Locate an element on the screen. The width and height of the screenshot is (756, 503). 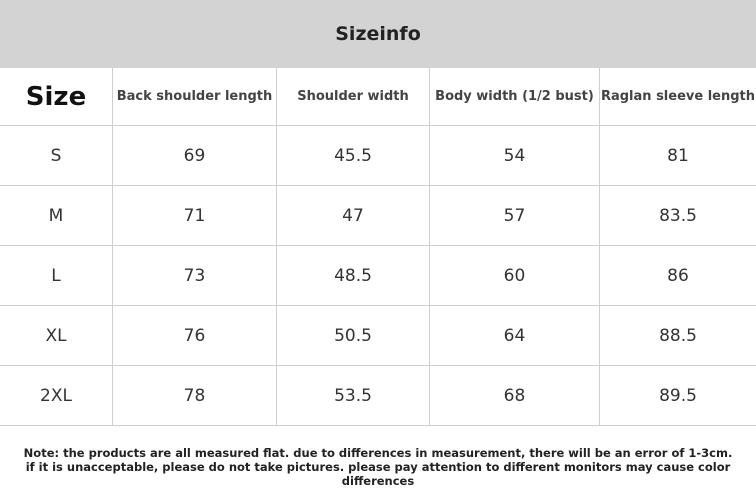
table-row: M 71 47 57 83.5 is located at coordinates (378, 216).